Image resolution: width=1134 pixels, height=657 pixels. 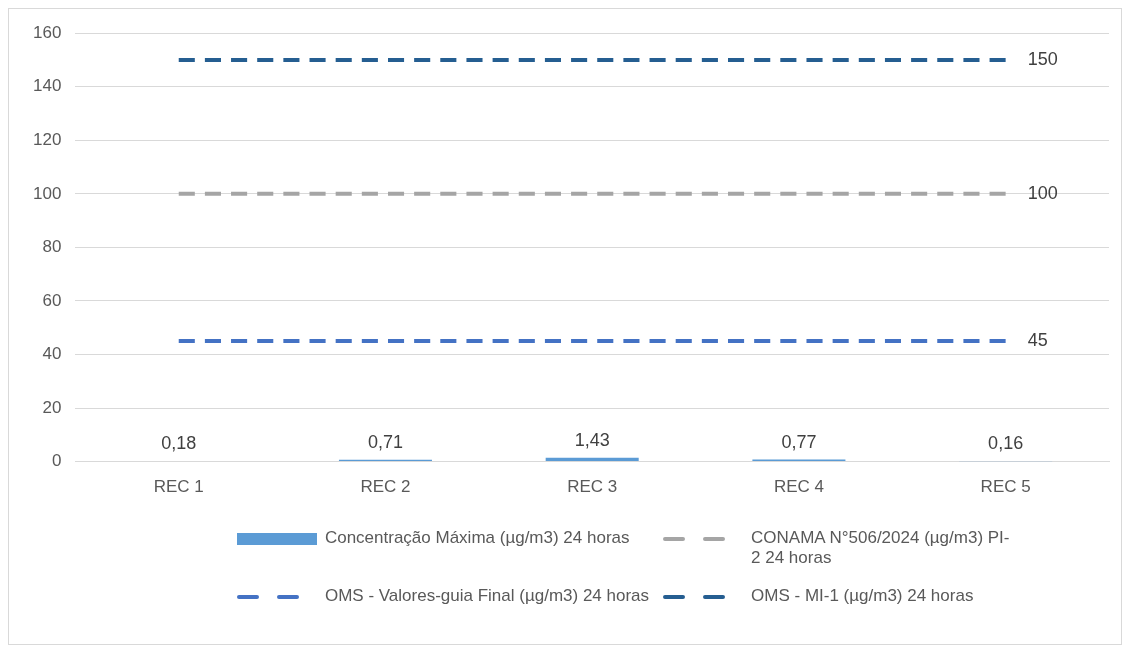 I want to click on x-tick-label: REC 2, so click(x=385, y=487).